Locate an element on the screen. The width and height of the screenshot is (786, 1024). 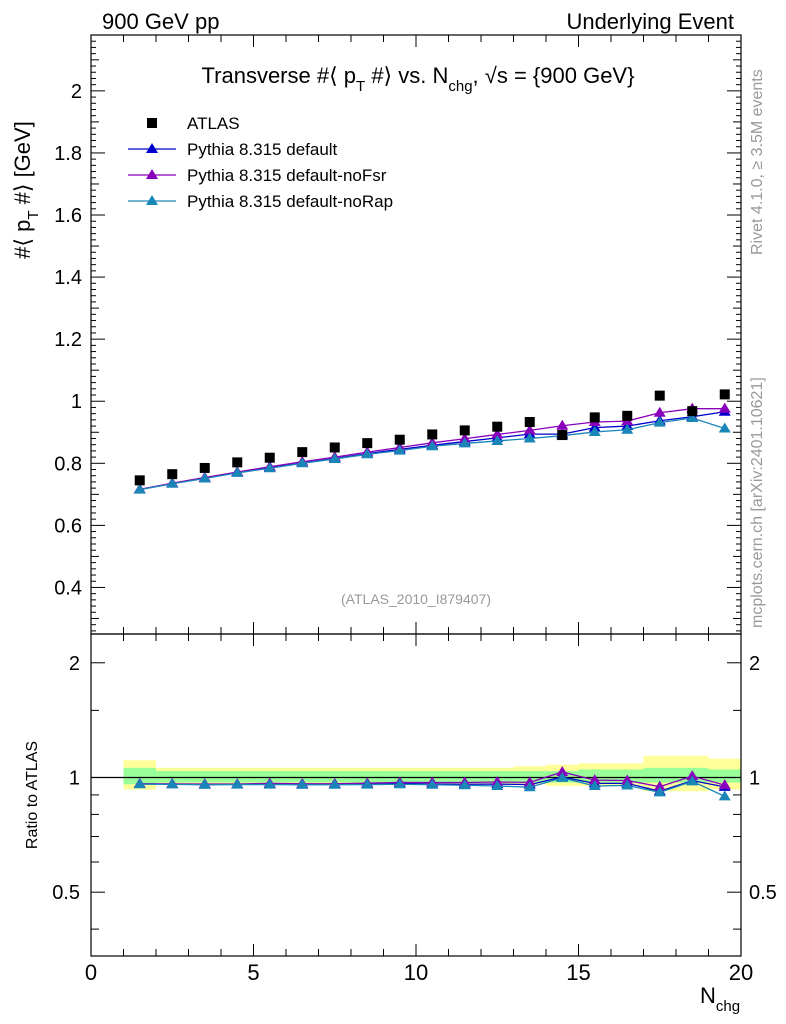
ratio-y-tick-label: 2 is located at coordinates (74, 664).